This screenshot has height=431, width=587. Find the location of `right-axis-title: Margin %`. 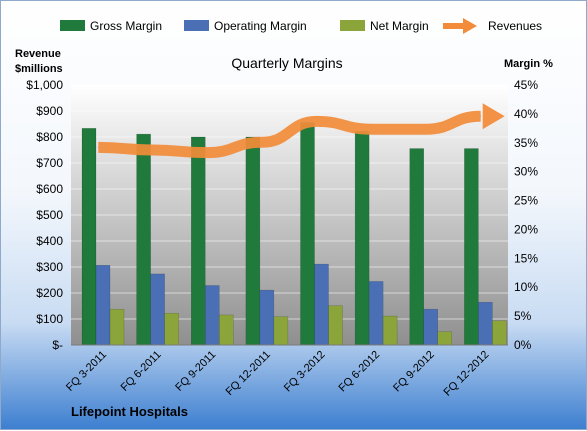

right-axis-title: Margin % is located at coordinates (528, 64).